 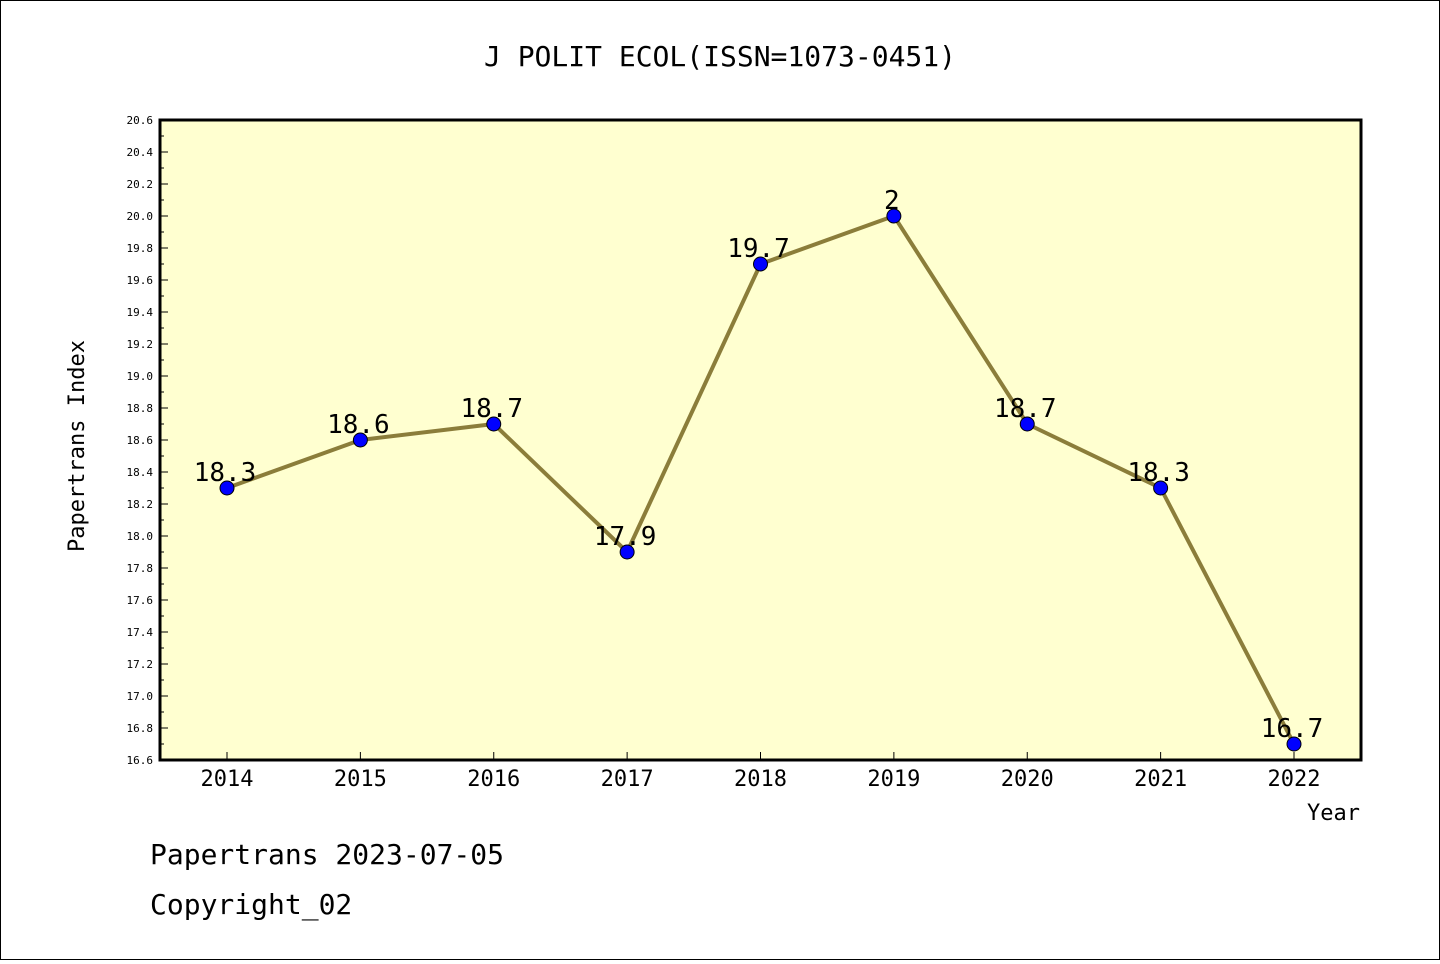 What do you see at coordinates (140, 472) in the screenshot?
I see `y-tick-label: 18.4` at bounding box center [140, 472].